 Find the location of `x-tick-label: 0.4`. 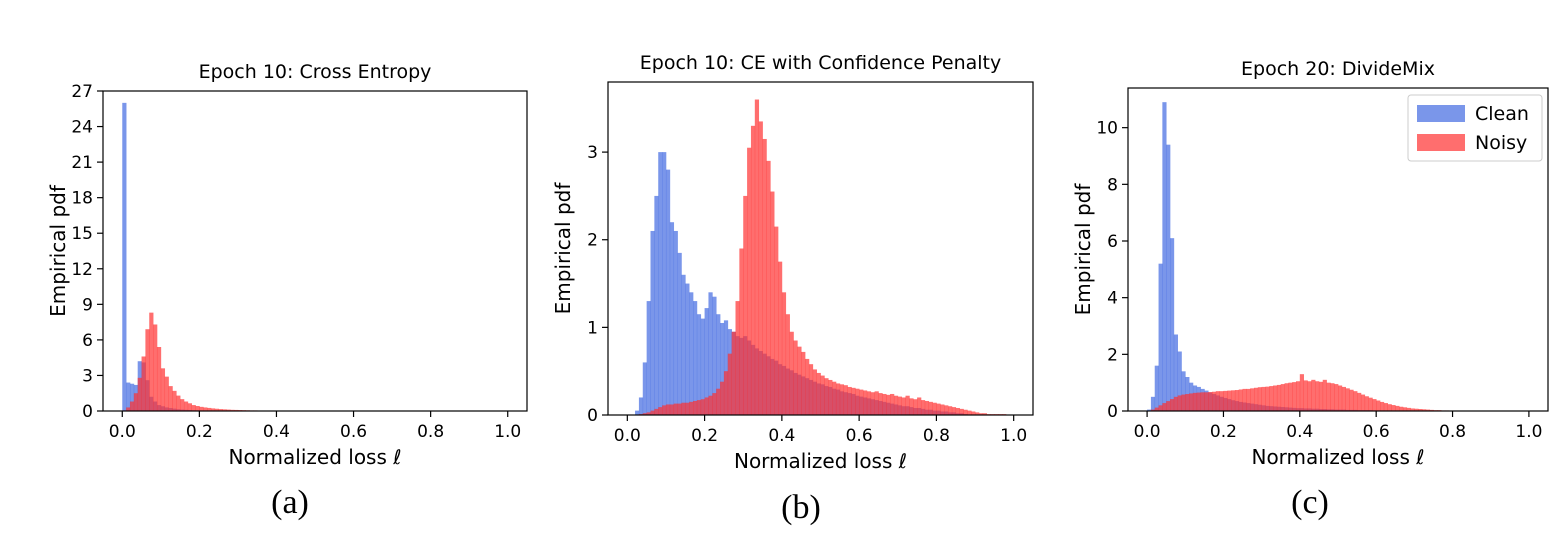

x-tick-label: 0.4 is located at coordinates (1299, 432).